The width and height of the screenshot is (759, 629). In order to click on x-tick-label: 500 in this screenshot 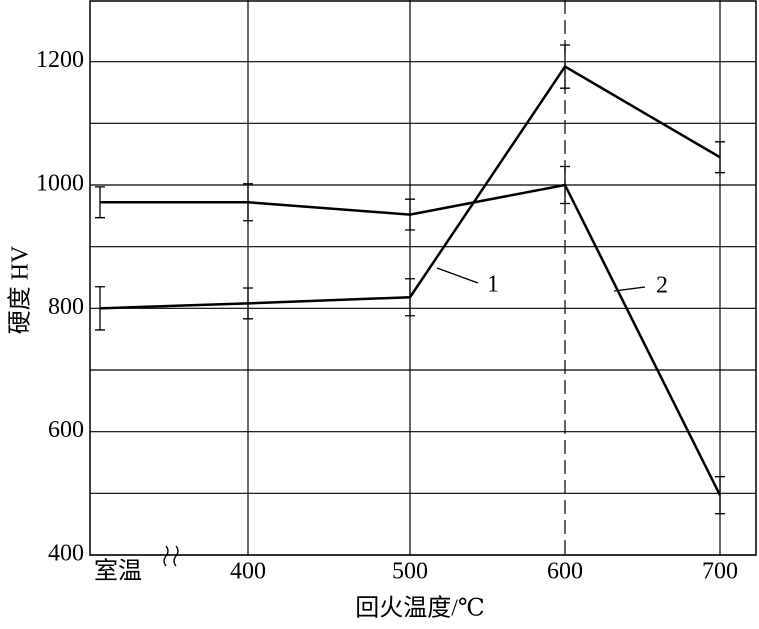, I will do `click(410, 572)`.